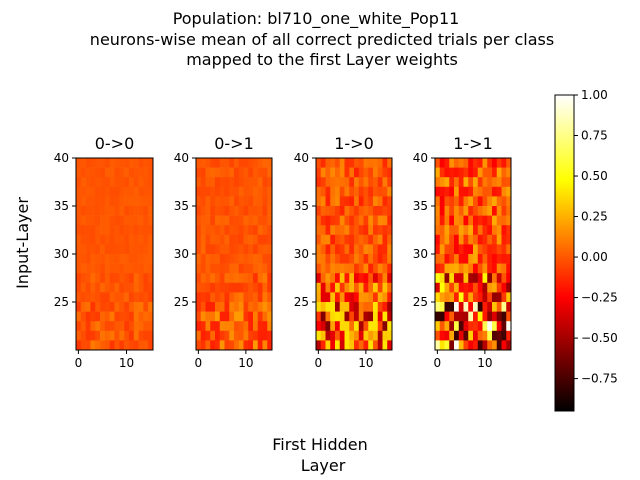 The width and height of the screenshot is (640, 480). I want to click on y-tick-label: 30, so click(301, 254).